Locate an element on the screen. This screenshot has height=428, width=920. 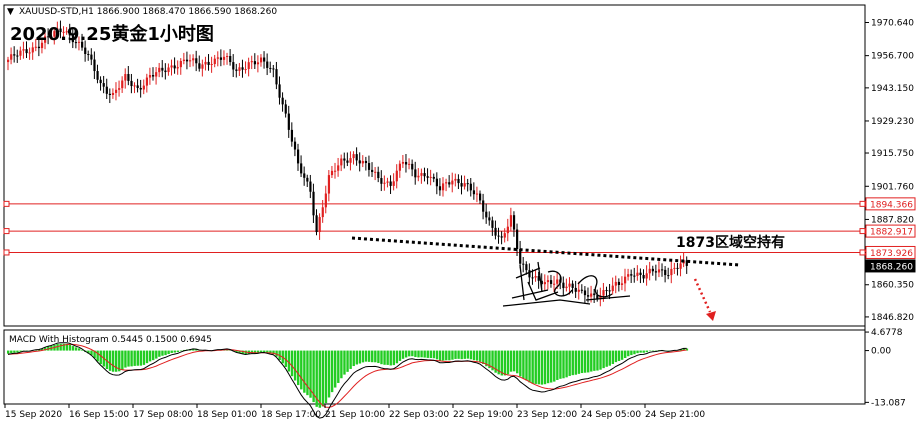
y-tick-label: 1956.700 is located at coordinates (892, 57).